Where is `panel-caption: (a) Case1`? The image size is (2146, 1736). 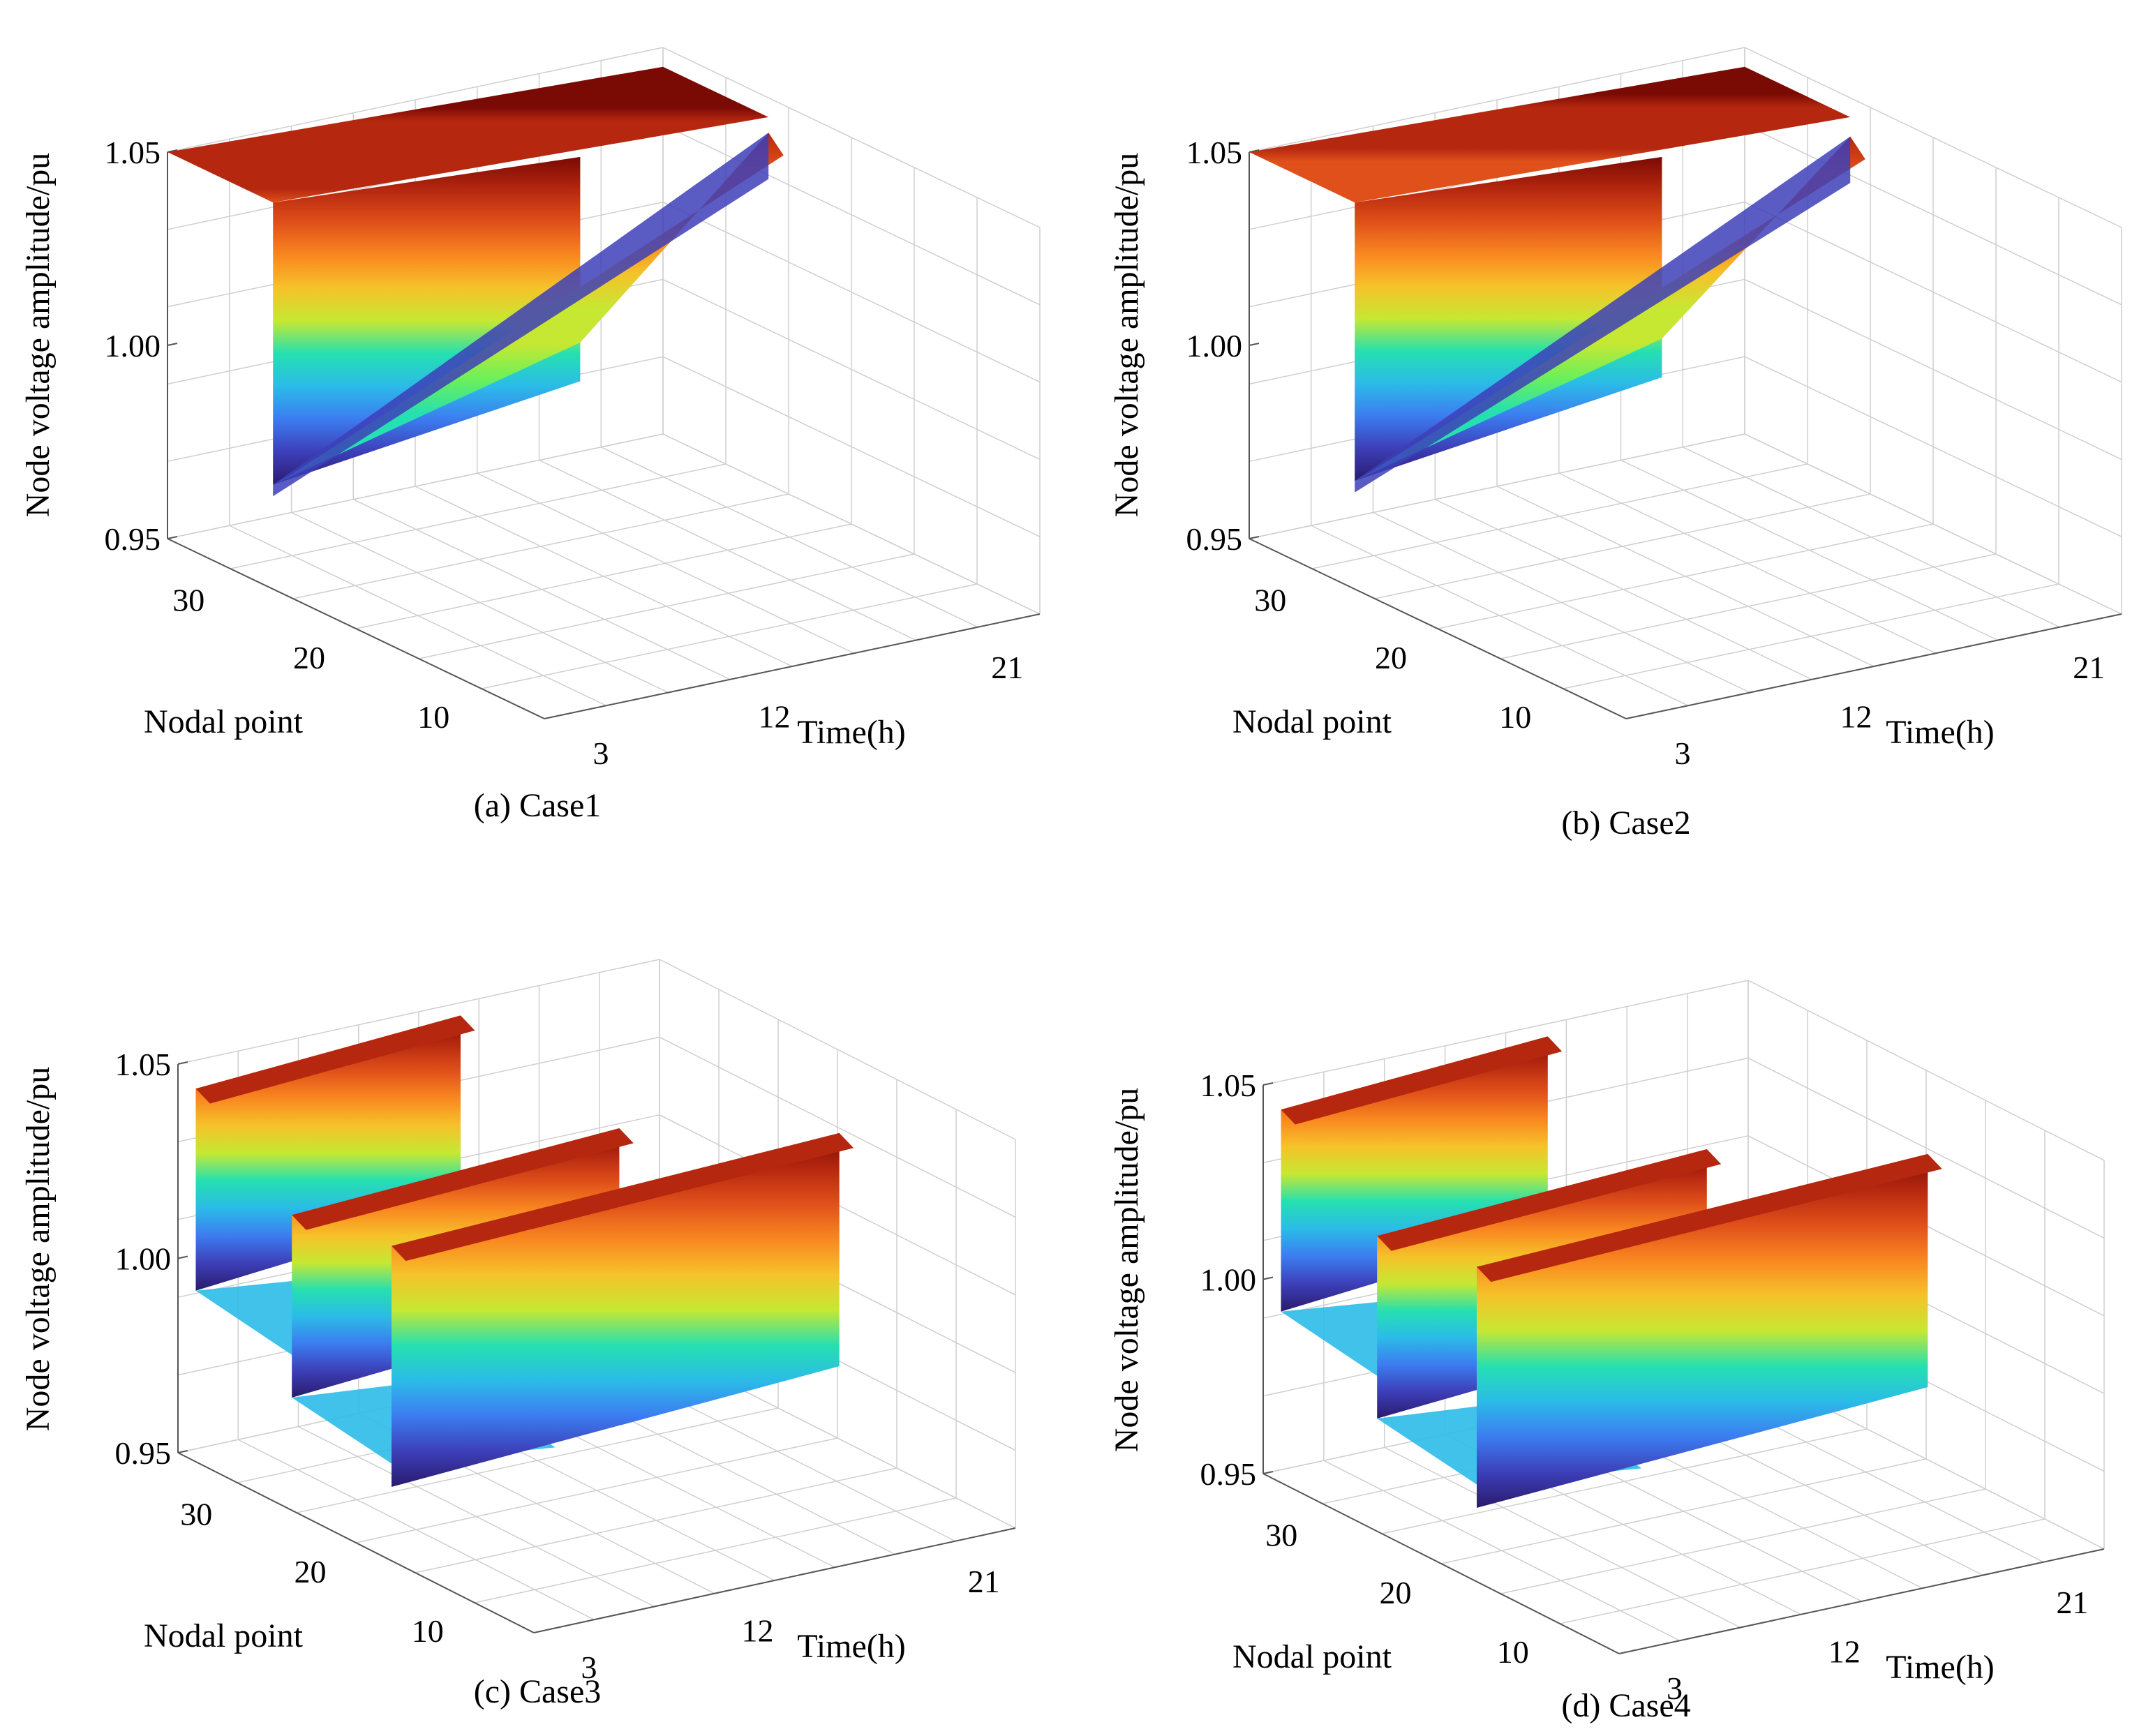
panel-caption: (a) Case1 is located at coordinates (538, 805).